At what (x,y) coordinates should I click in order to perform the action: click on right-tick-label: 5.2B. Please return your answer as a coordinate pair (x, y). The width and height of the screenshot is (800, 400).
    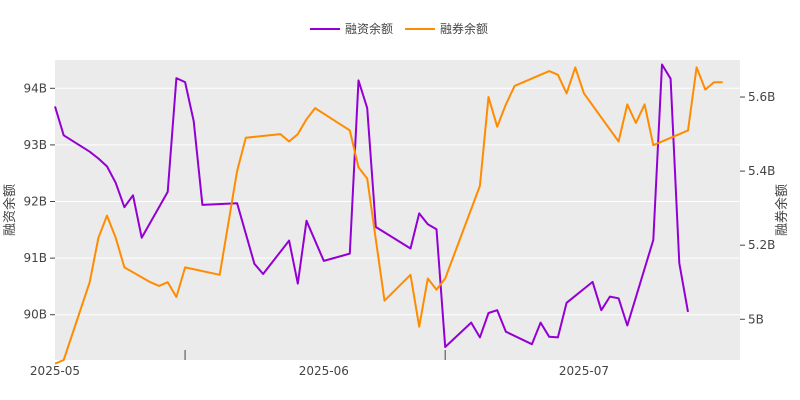
    Looking at the image, I should click on (761, 245).